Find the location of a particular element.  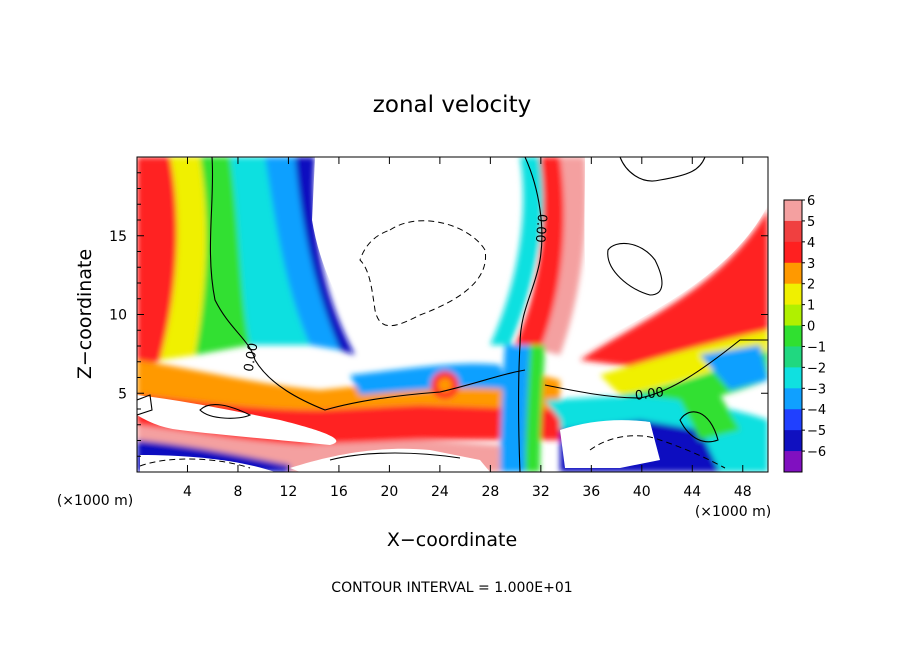

colorbar-label: −3 is located at coordinates (816, 389).